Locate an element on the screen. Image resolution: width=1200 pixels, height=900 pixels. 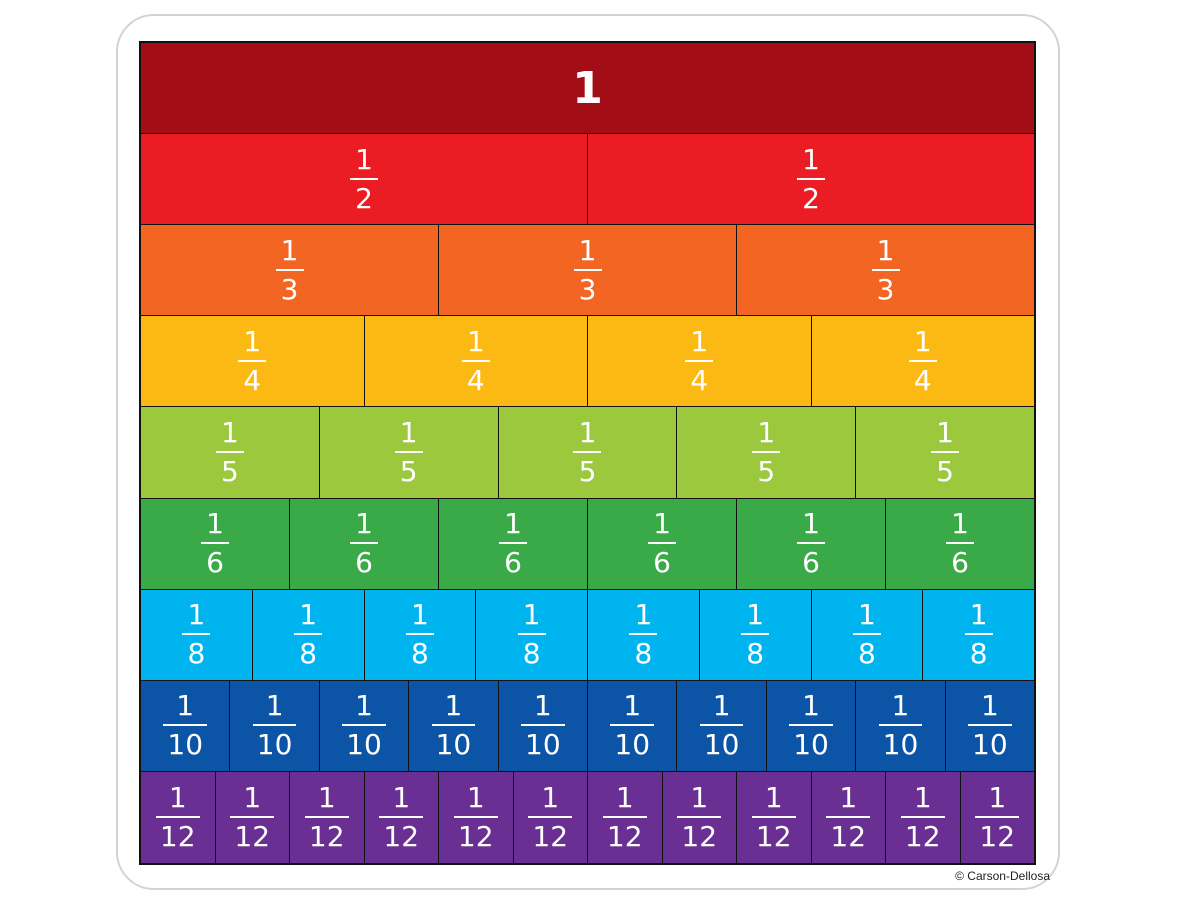
whole-label: 1 is located at coordinates (587, 88).